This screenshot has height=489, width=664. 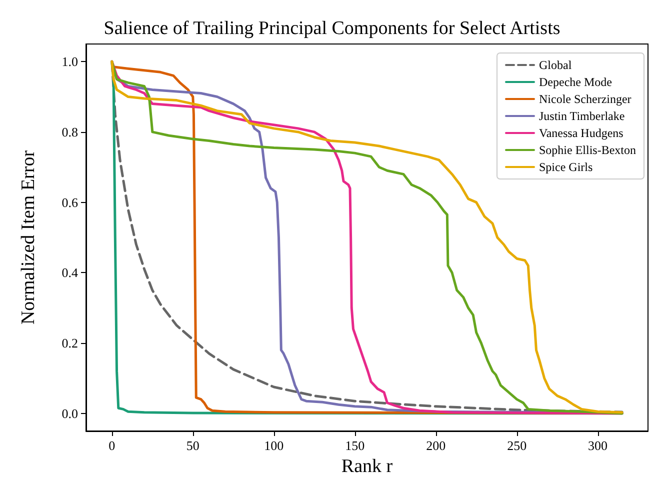 I want to click on legend-label: Global, so click(x=555, y=65).